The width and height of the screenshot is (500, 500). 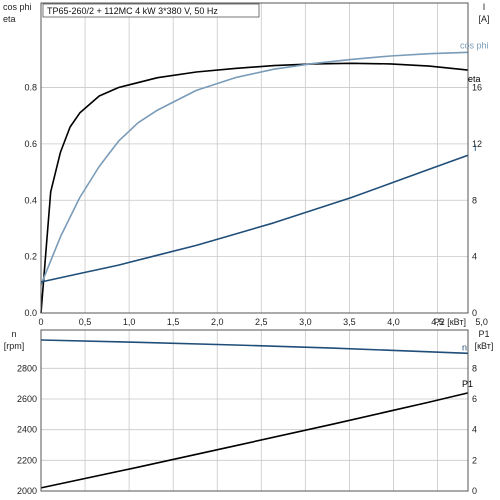 I want to click on x-tick-label: 1,5, so click(x=173, y=322).